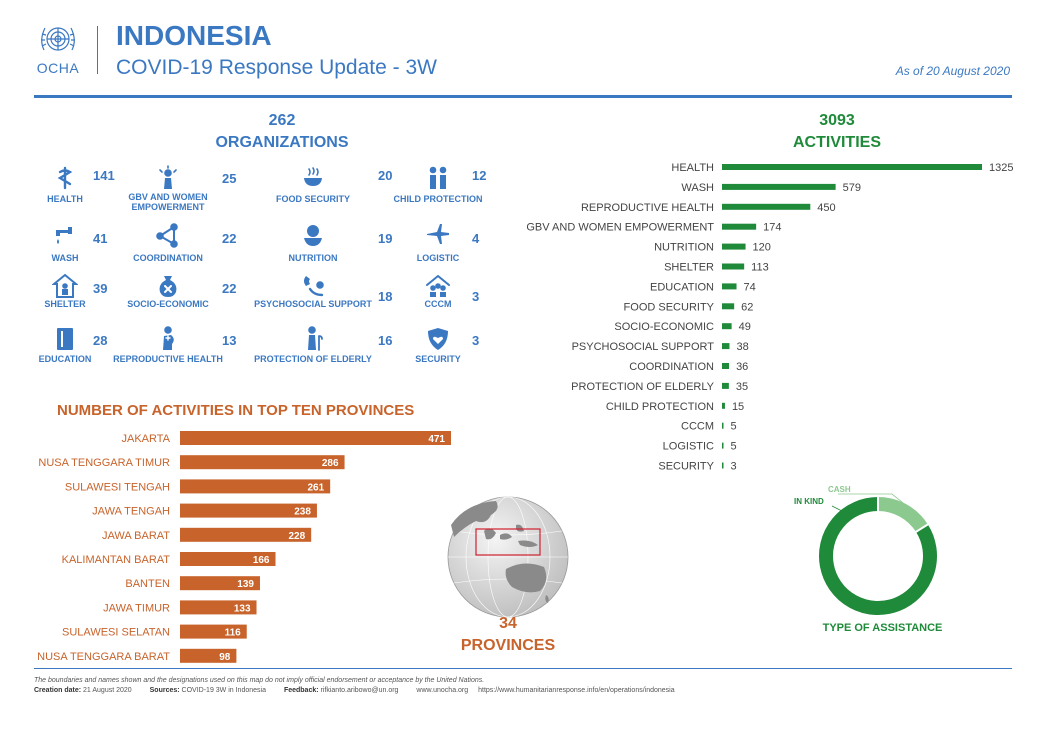  I want to click on socio-economic-icon, so click(168, 286).